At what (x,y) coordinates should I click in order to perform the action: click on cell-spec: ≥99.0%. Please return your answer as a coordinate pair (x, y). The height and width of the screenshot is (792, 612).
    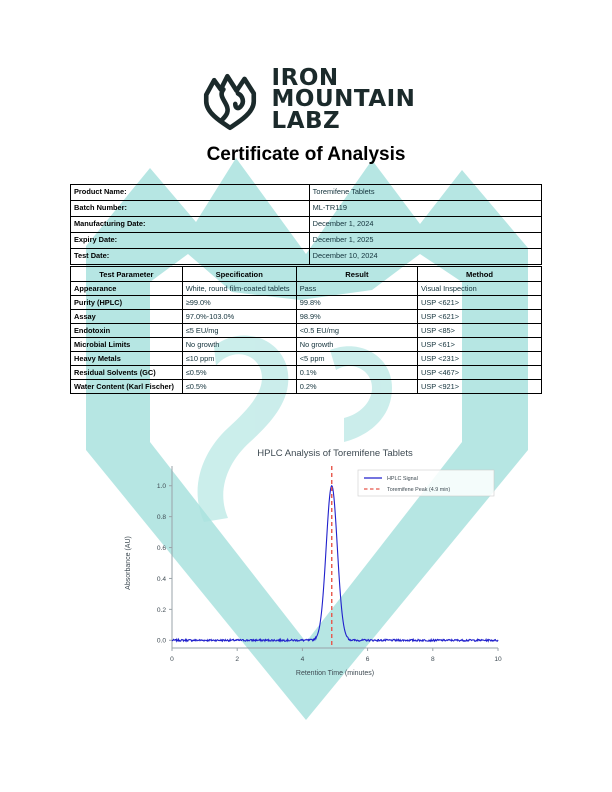
    Looking at the image, I should click on (239, 302).